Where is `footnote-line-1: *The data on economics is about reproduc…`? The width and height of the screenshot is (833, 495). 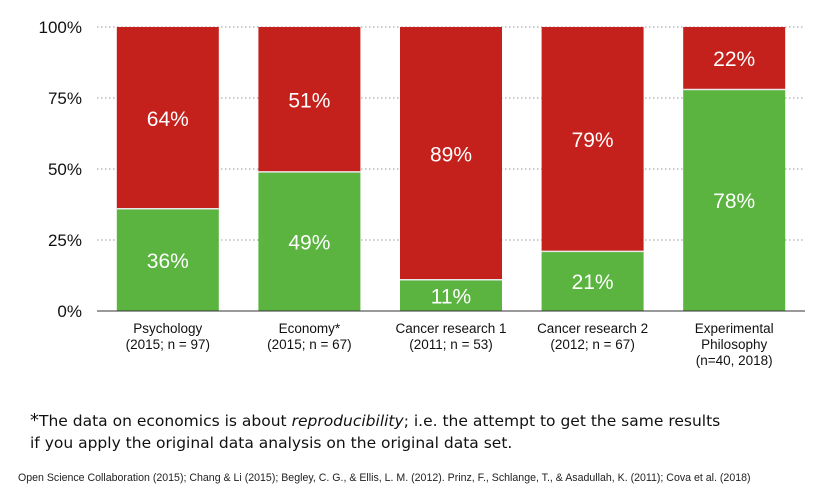 footnote-line-1: *The data on economics is about reproduc… is located at coordinates (425, 421).